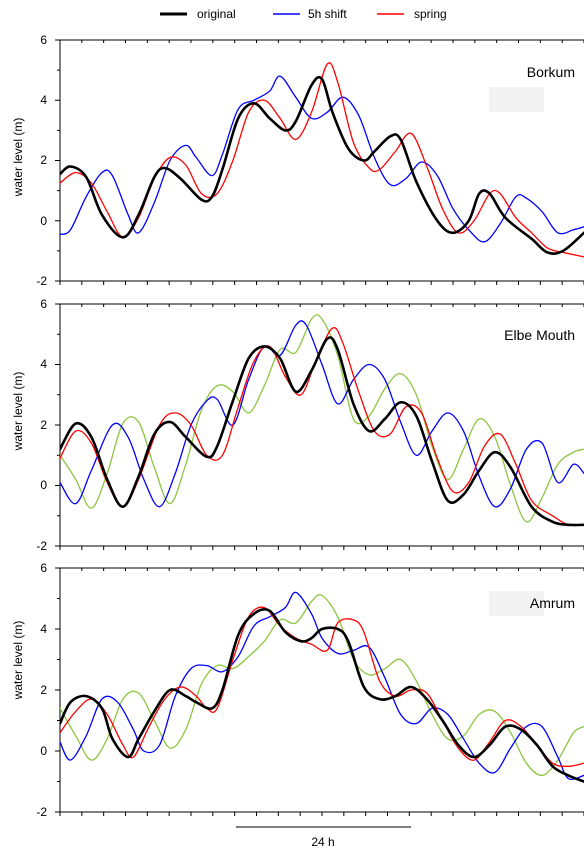 The image size is (584, 853). I want to click on y-ticks-elbe-mouth: 6 4 2 0 -2, so click(41, 425).